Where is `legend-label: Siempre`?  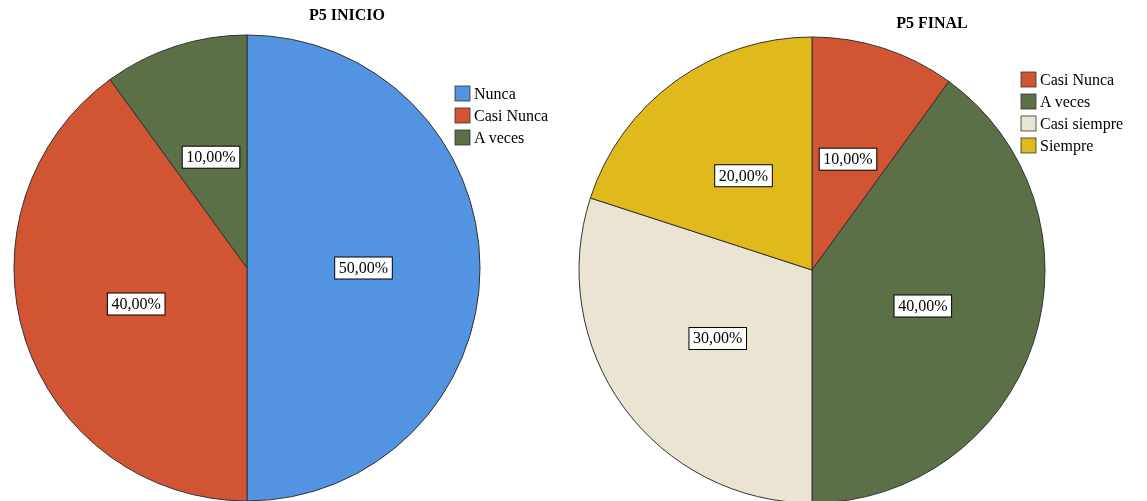 legend-label: Siempre is located at coordinates (1067, 146).